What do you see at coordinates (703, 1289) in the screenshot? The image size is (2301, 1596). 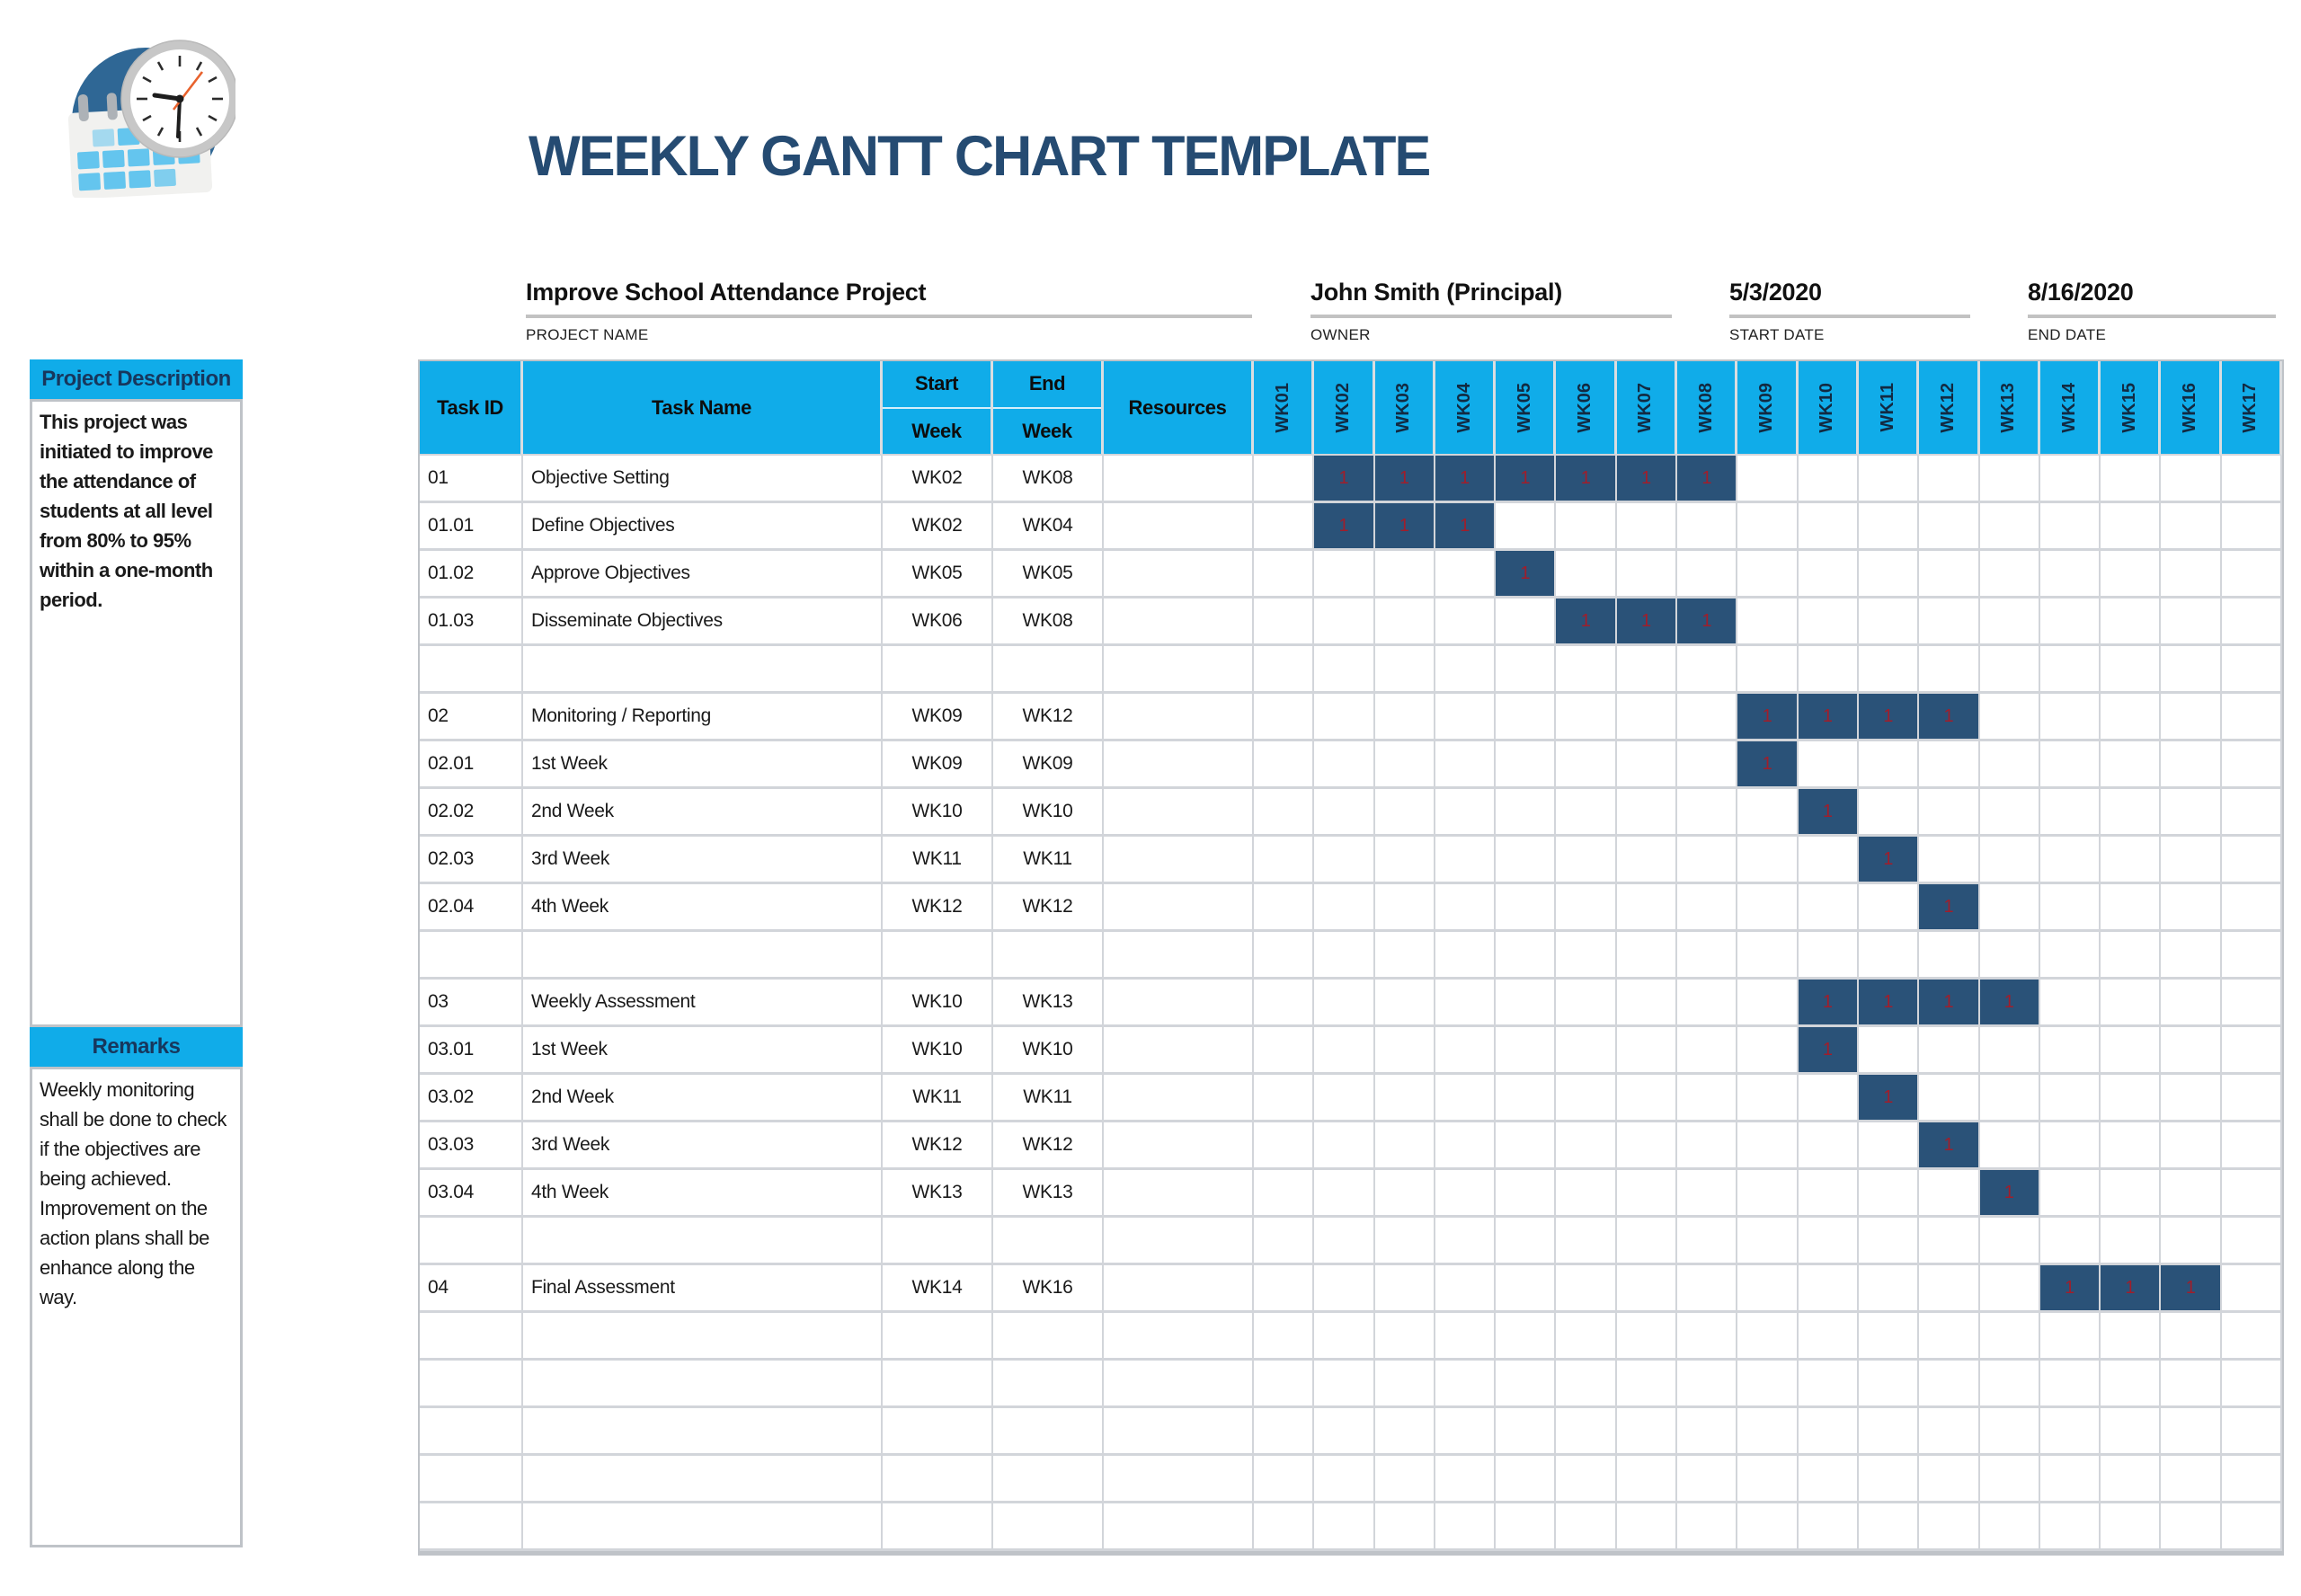 I see `task-name-cell: Final Assessment` at bounding box center [703, 1289].